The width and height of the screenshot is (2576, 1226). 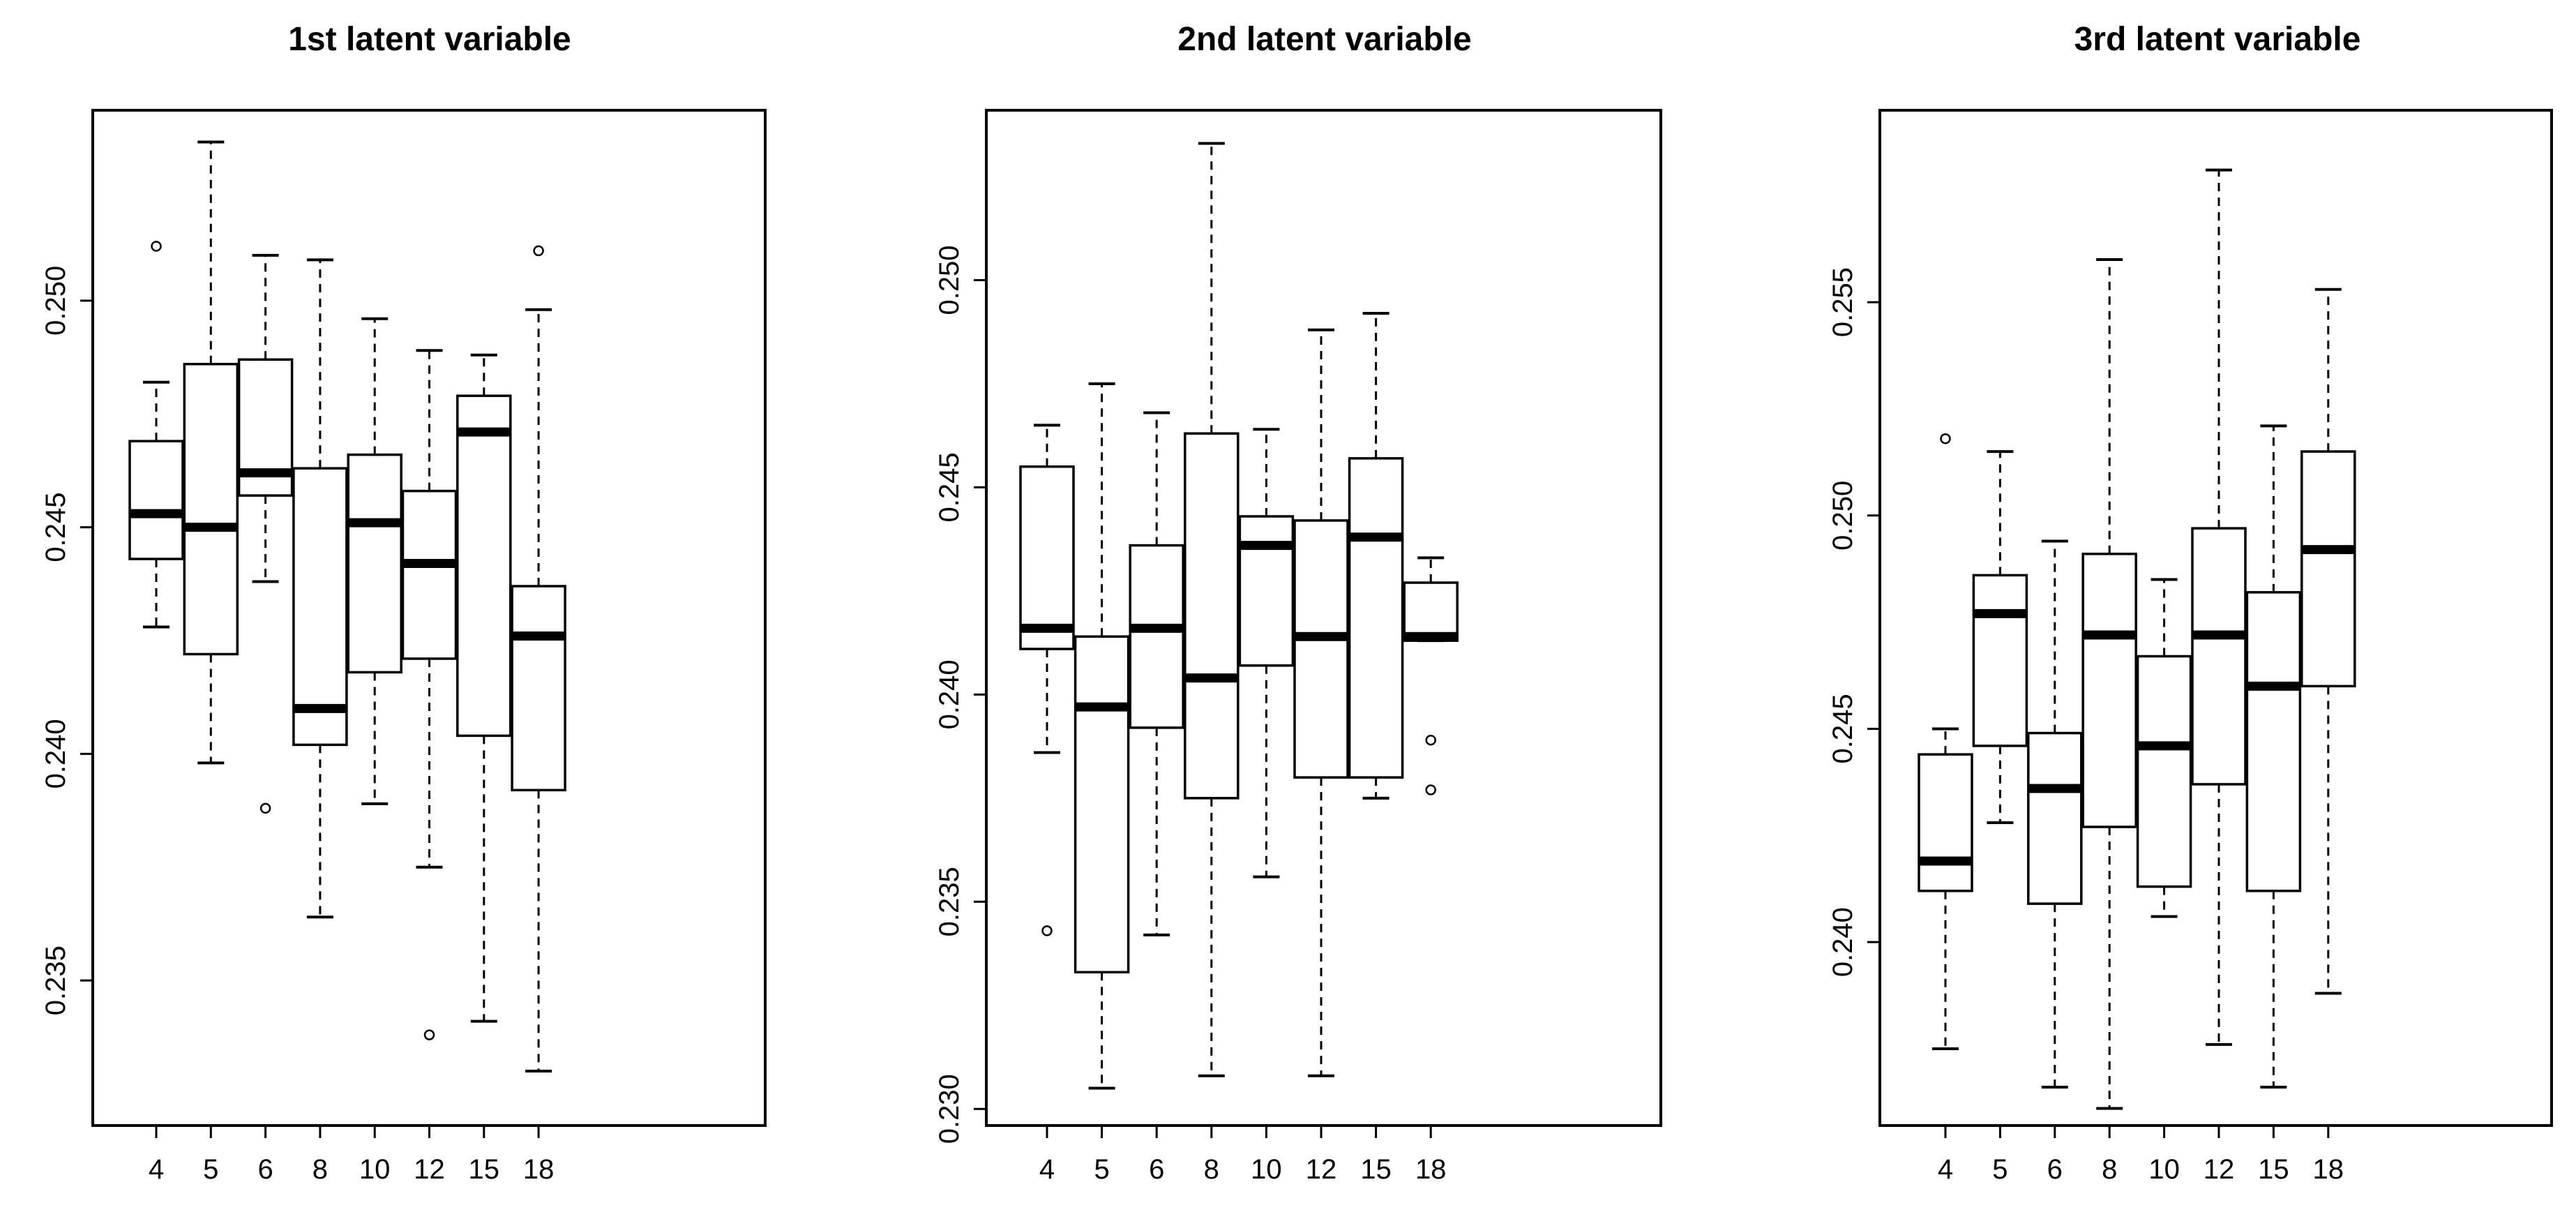 I want to click on panel-title: 3rd latent variable, so click(x=2217, y=39).